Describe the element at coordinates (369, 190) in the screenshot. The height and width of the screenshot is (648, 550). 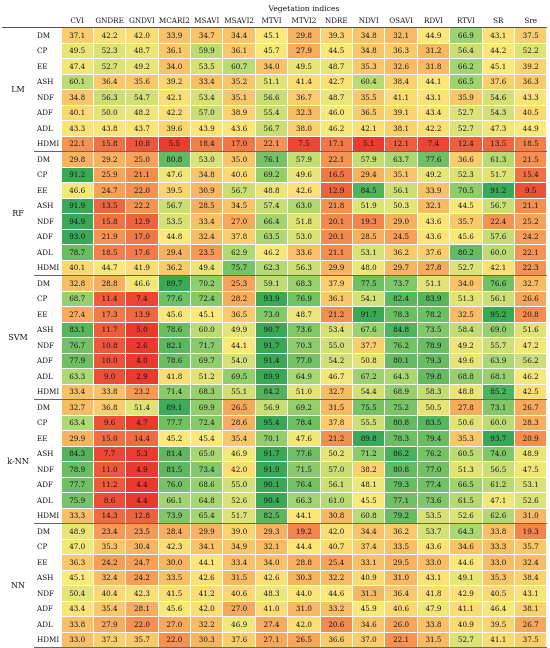
I see `heat-cell: 84.5` at that location.